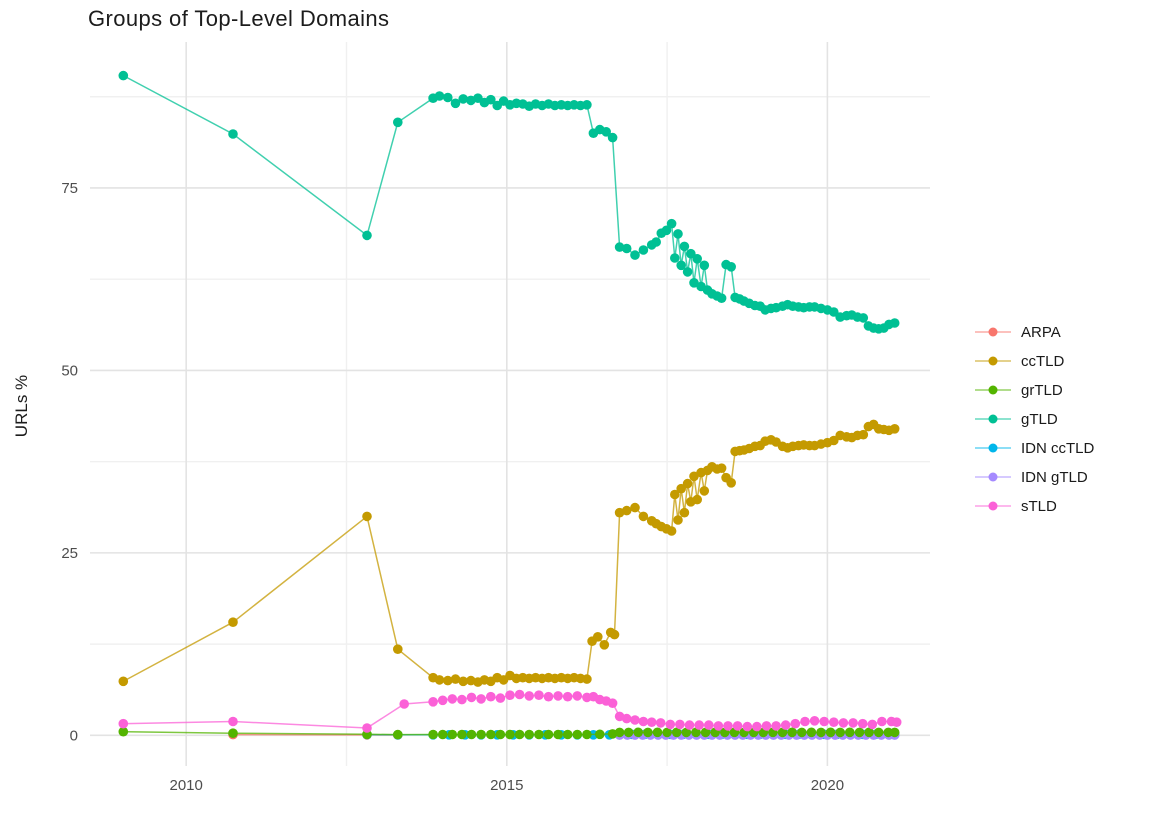 The width and height of the screenshot is (1164, 827). I want to click on legend-item-arpa: ARPA, so click(1034, 332).